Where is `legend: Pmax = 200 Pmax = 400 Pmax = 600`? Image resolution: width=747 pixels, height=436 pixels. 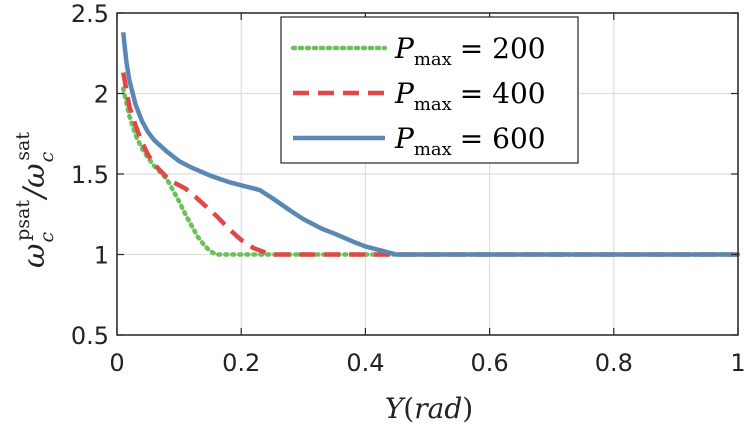 legend: Pmax = 200 Pmax = 400 Pmax = 600 is located at coordinates (429, 90).